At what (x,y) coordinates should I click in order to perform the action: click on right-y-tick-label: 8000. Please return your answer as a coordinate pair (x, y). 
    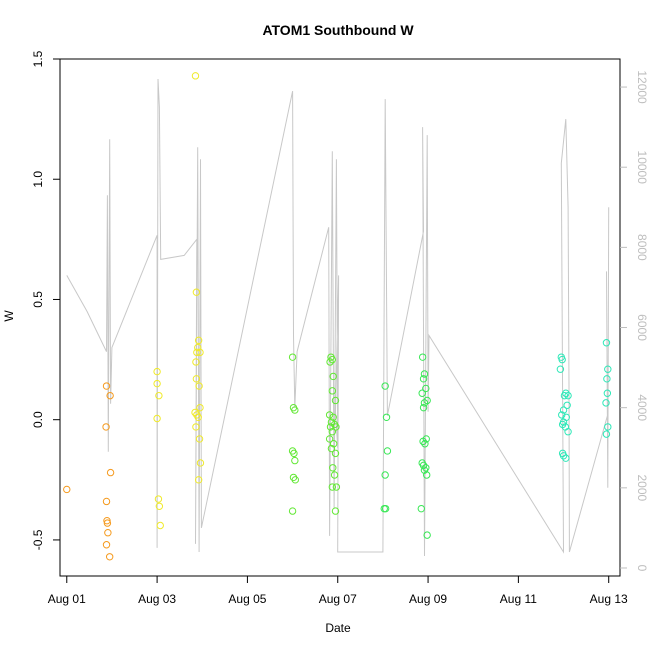
    Looking at the image, I should click on (642, 247).